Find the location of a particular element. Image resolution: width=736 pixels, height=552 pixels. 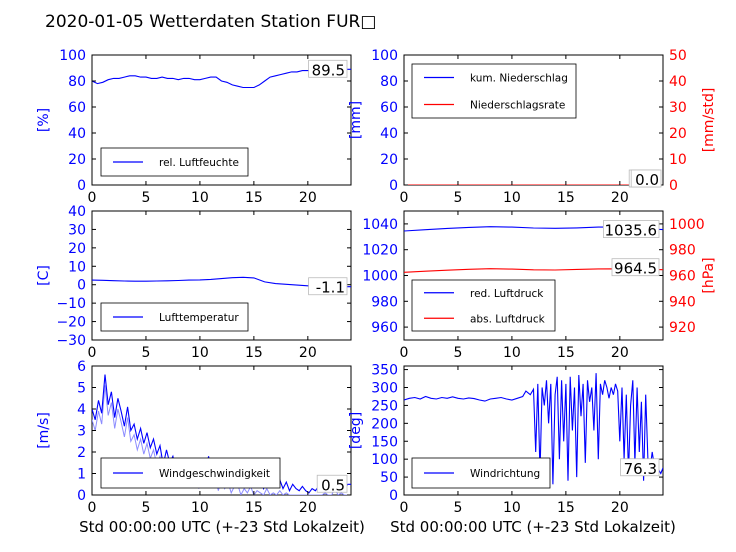

y-tick-label: 300 is located at coordinates (384, 389).